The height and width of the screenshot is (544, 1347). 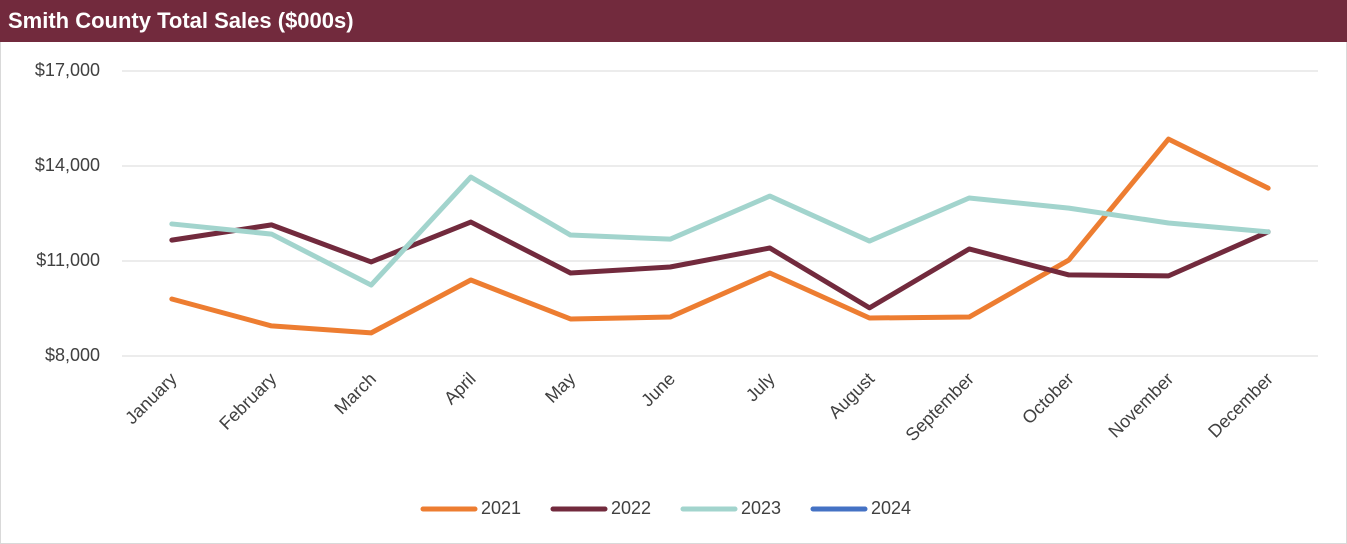 What do you see at coordinates (67, 165) in the screenshot?
I see `y-tick-label: $14,000` at bounding box center [67, 165].